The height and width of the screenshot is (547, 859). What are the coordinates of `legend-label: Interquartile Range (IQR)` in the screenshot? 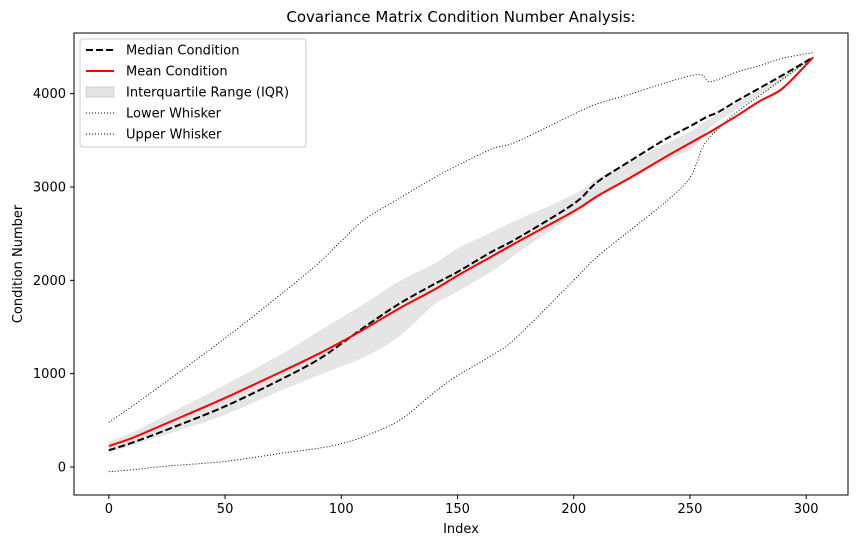 It's located at (207, 93).